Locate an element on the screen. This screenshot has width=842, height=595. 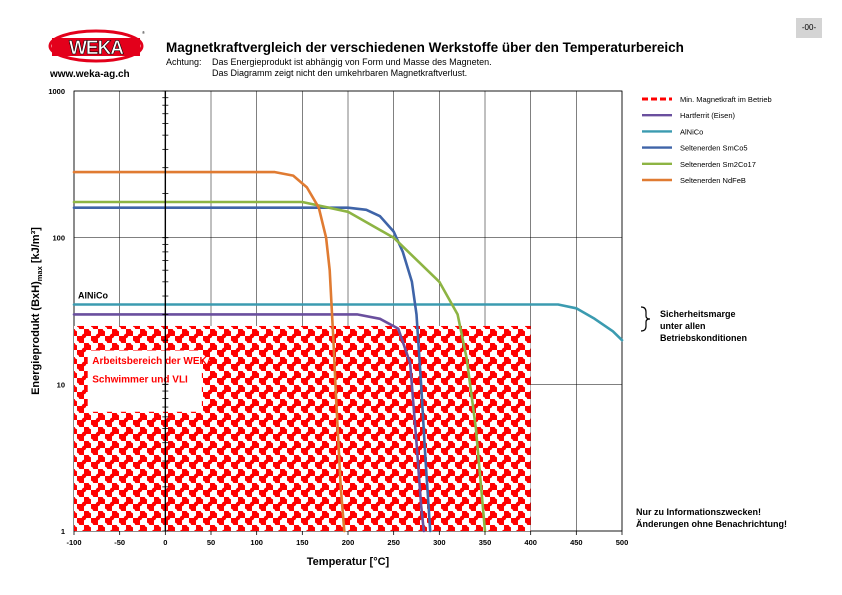
series-line is located at coordinates (348, 322).